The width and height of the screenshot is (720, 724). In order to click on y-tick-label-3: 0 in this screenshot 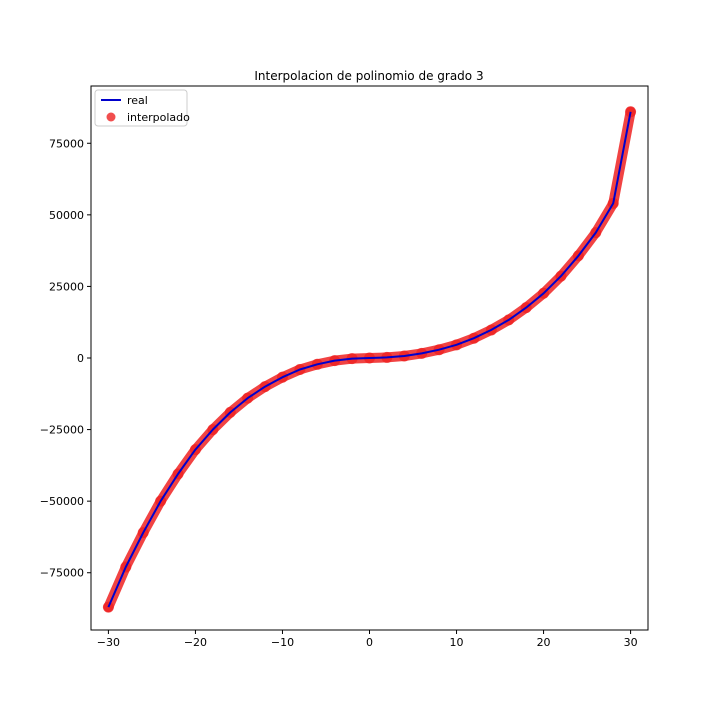, I will do `click(80, 358)`.